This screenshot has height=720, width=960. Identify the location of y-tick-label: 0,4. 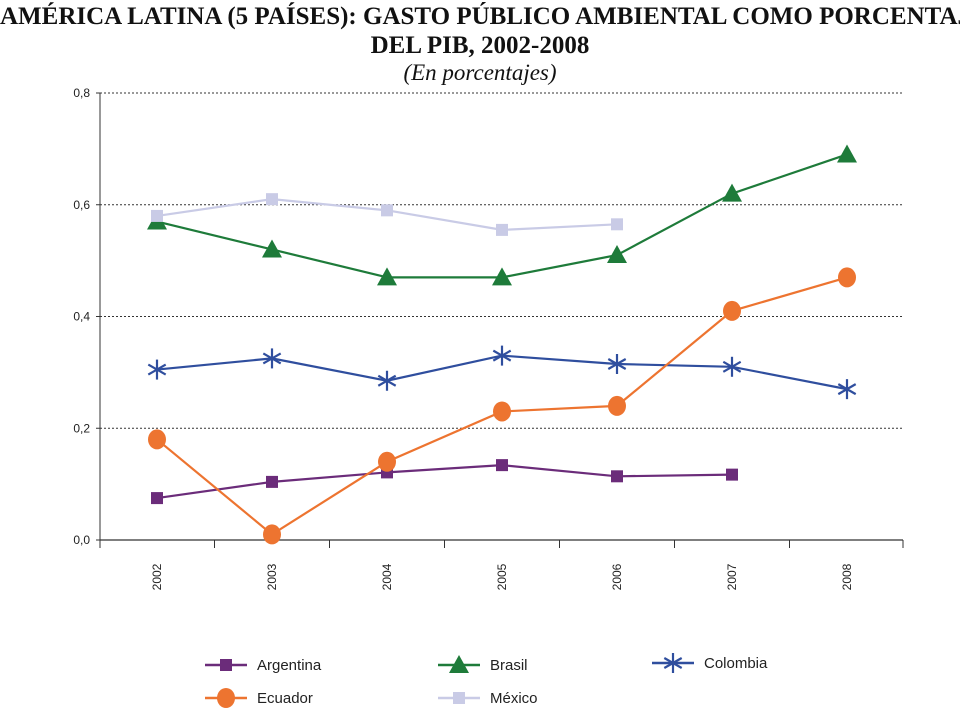
(81, 317).